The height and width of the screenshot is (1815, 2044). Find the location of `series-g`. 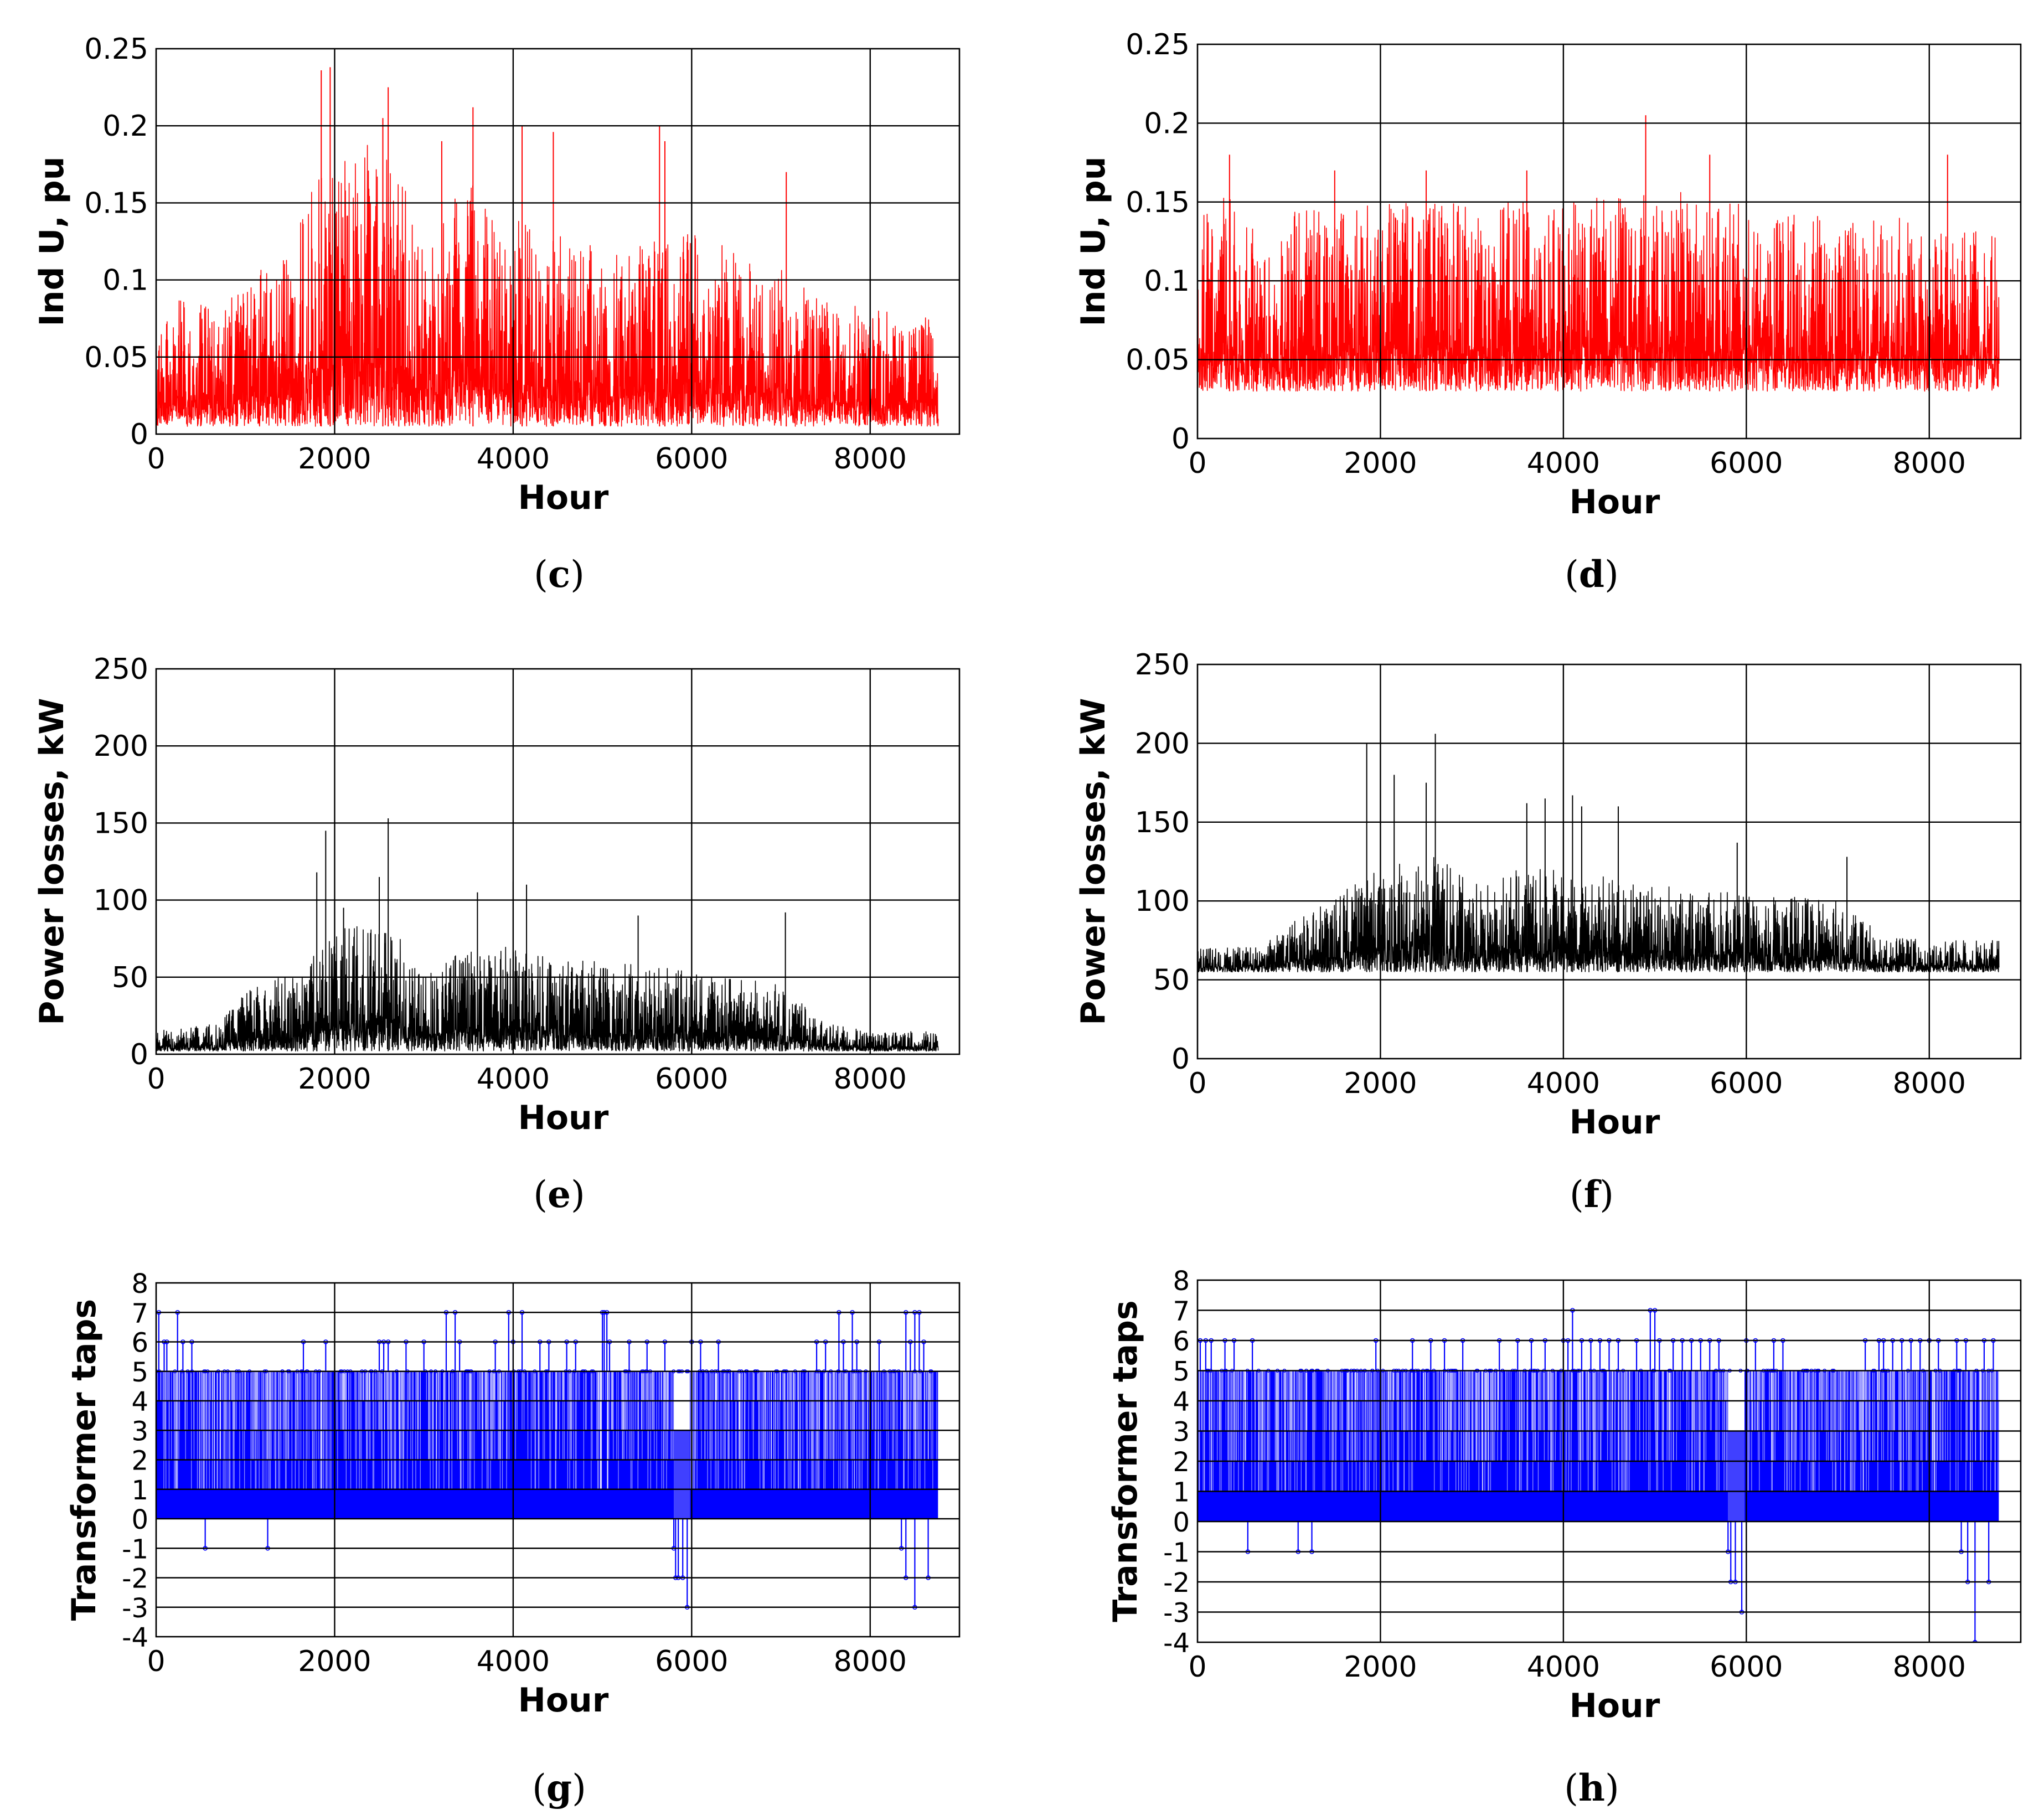

series-g is located at coordinates (547, 1460).